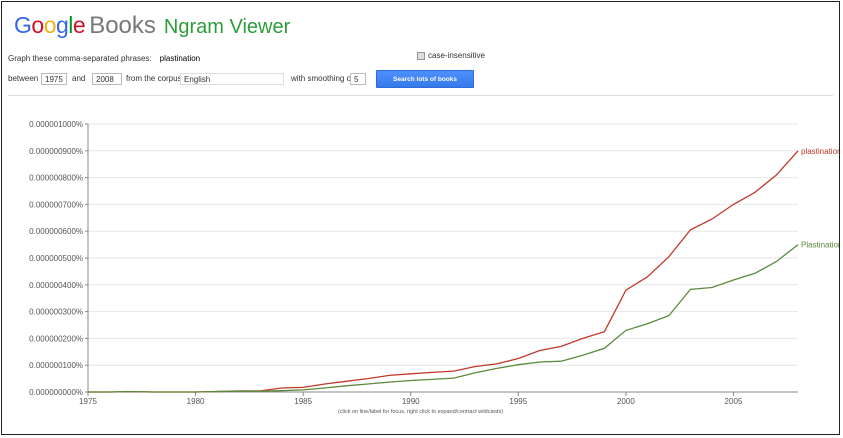  Describe the element at coordinates (303, 401) in the screenshot. I see `x-tick-label: 1985` at that location.